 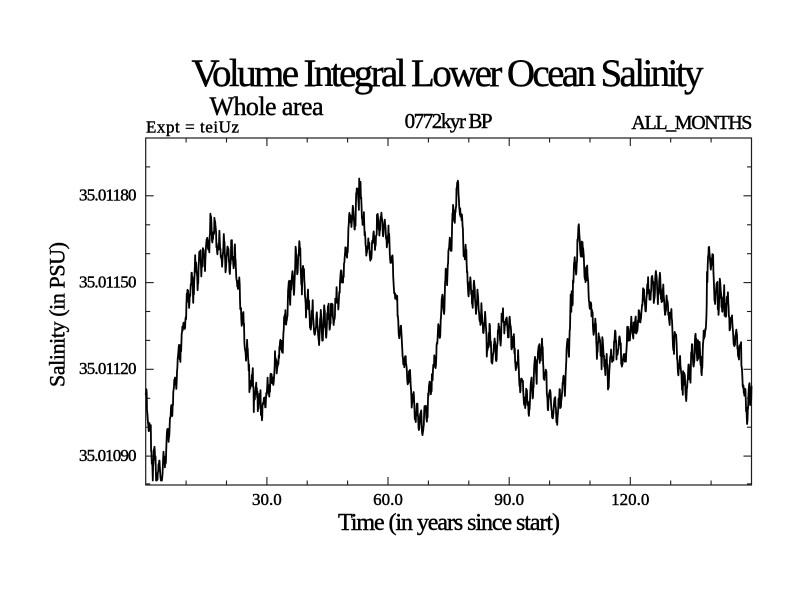 I want to click on svg-text: 35.01150, so click(x=108, y=281).